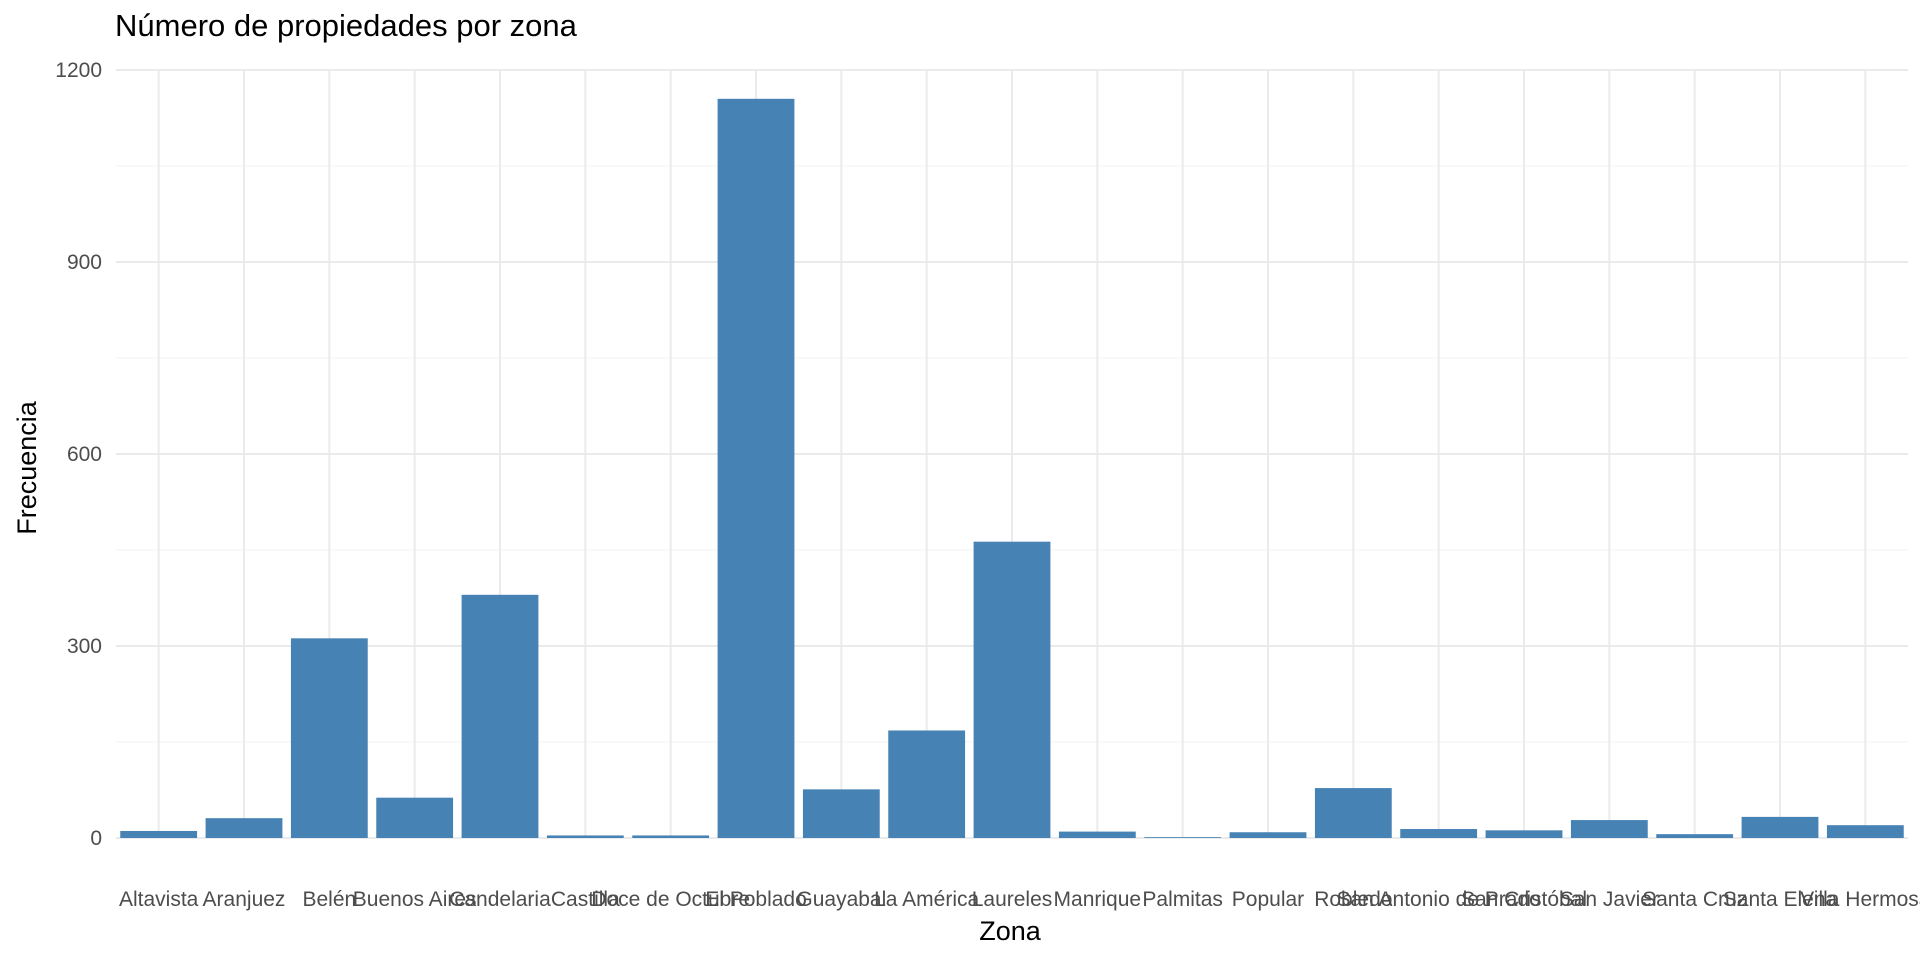 Image resolution: width=1920 pixels, height=960 pixels. I want to click on y-axis-ticks: 0 300 600 900 1200, so click(78, 454).